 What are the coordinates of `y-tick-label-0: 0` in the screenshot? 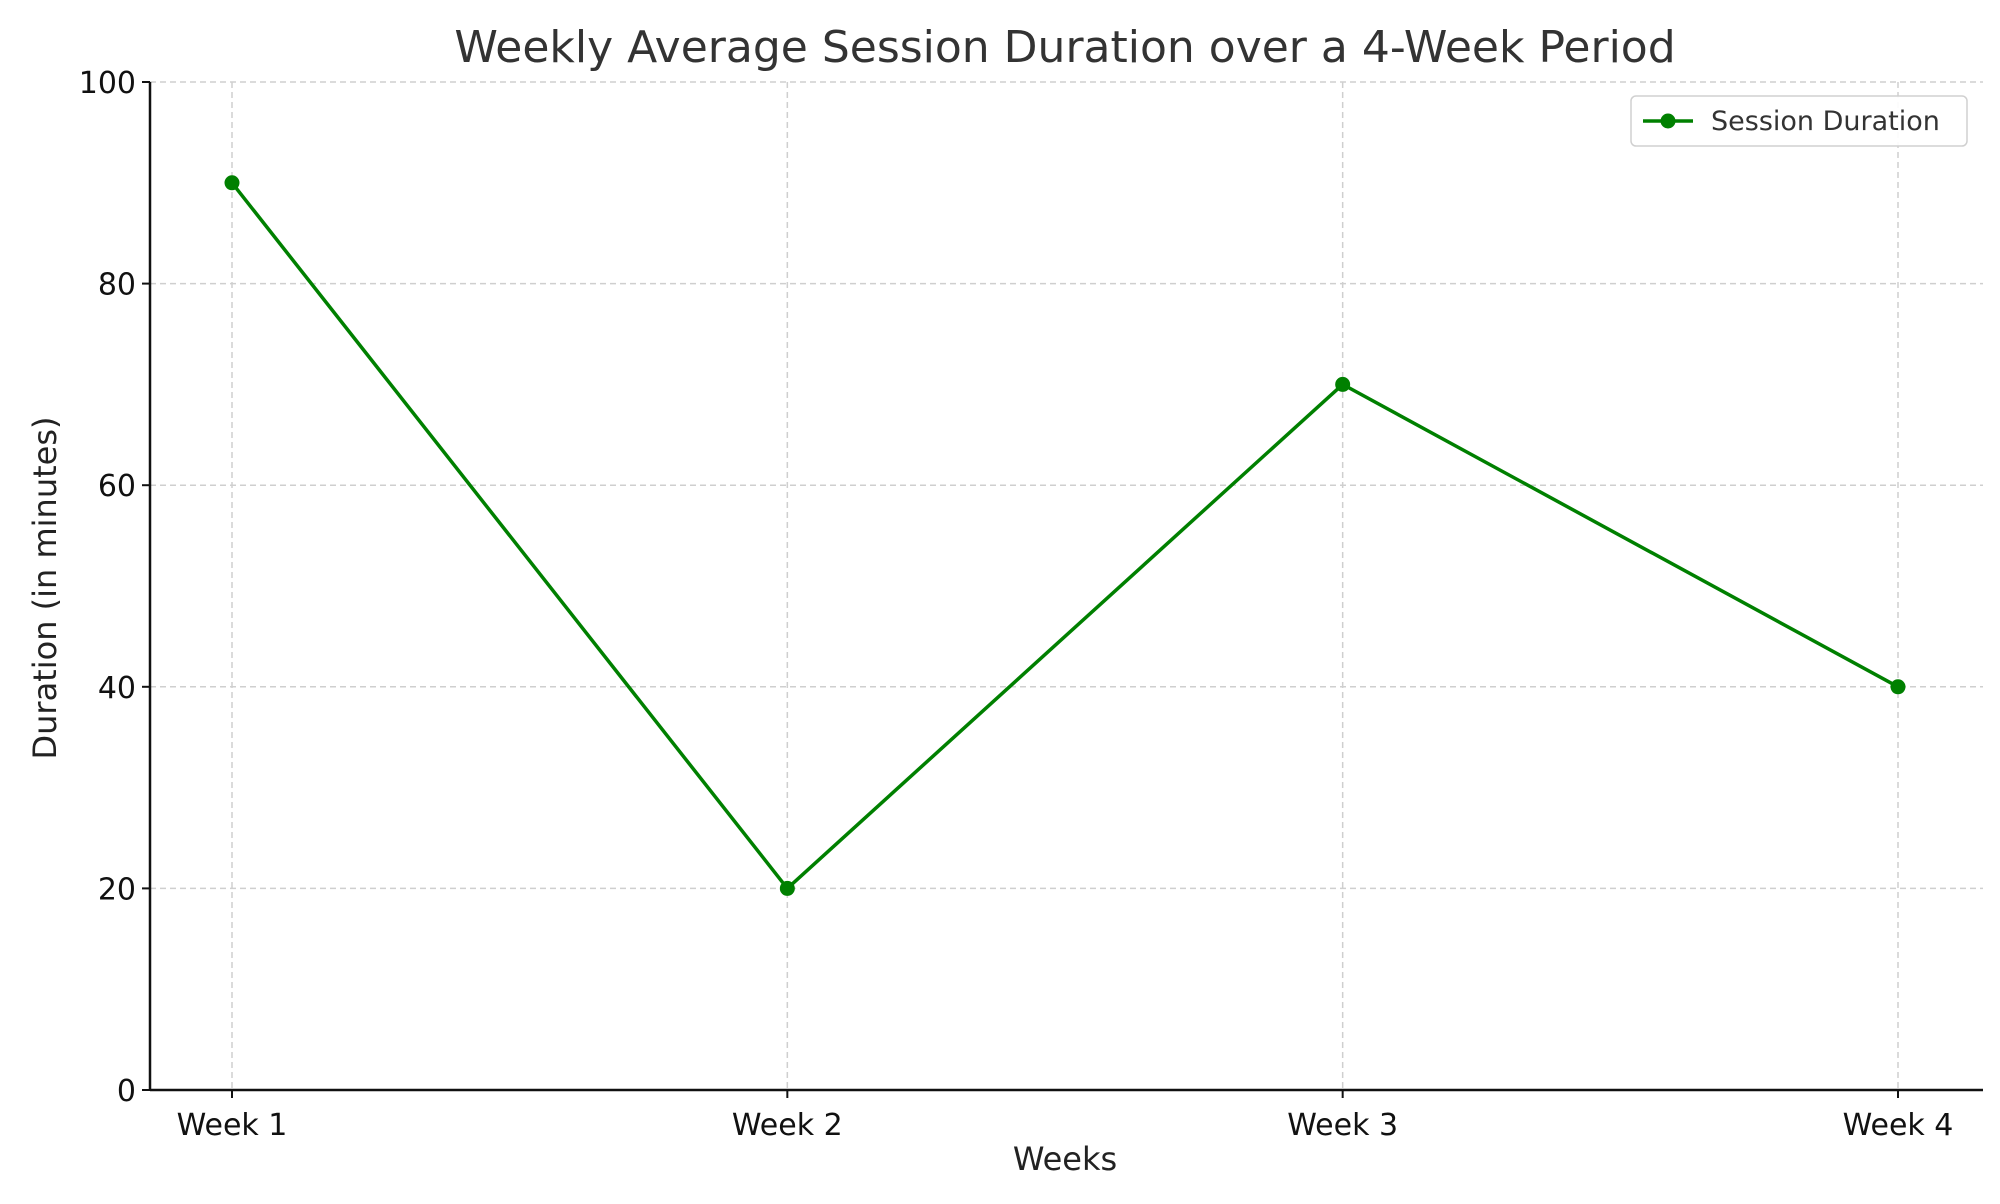 It's located at (126, 1091).